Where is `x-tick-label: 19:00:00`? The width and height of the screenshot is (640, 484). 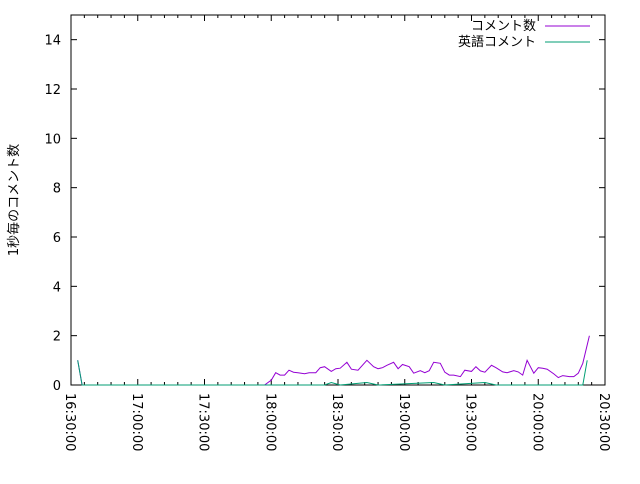
x-tick-label: 19:00:00 is located at coordinates (403, 422).